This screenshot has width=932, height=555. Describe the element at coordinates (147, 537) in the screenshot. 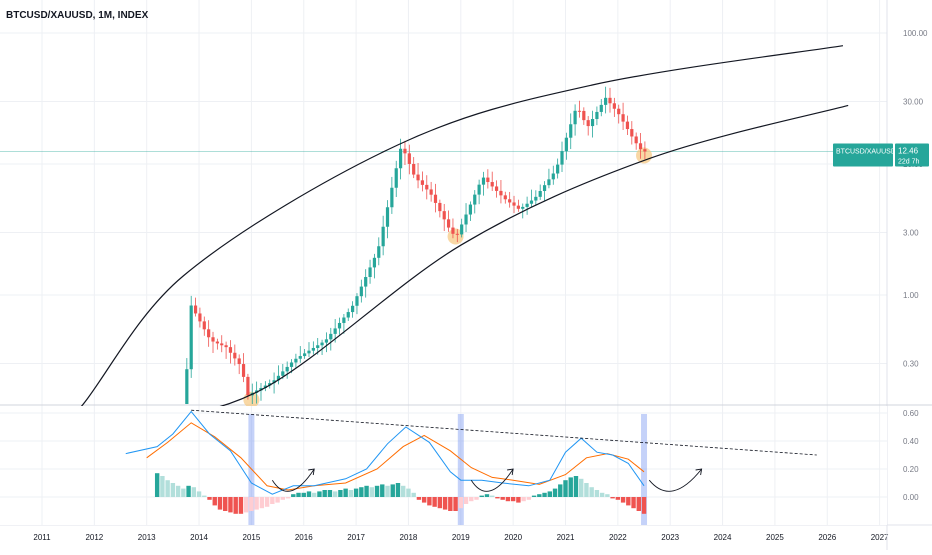

I see `x-tick-label: 2013` at that location.